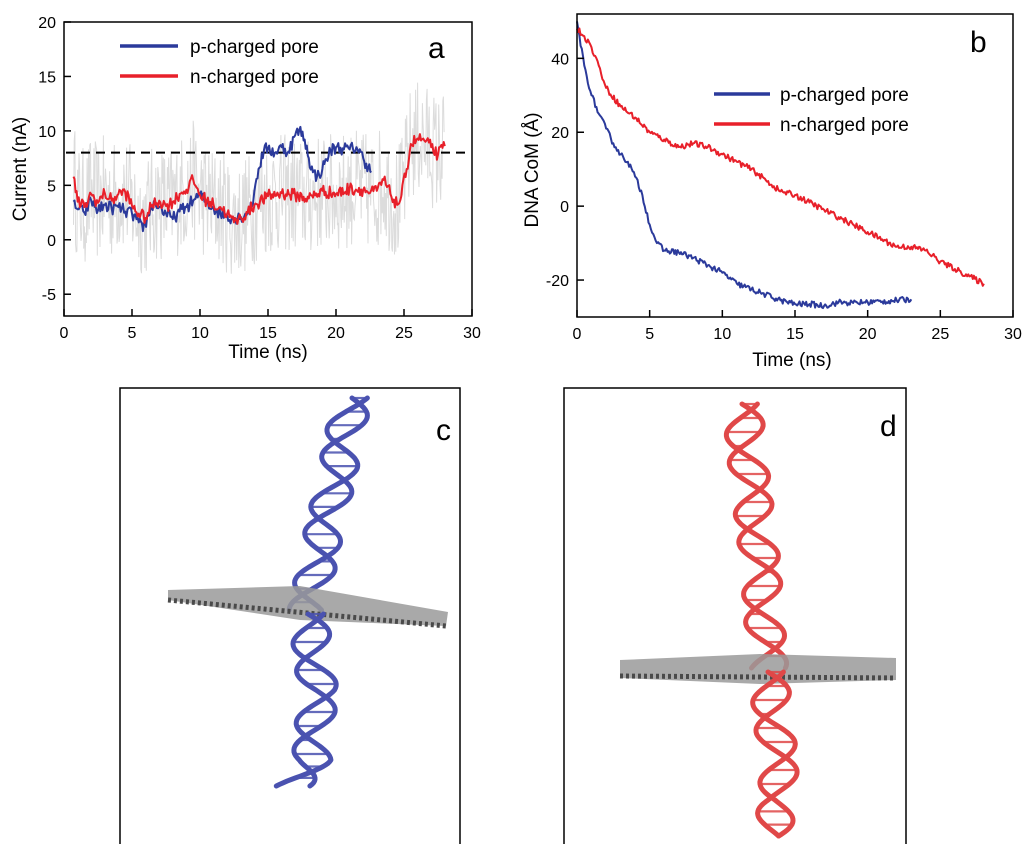 The height and width of the screenshot is (844, 1026). Describe the element at coordinates (744, 165) in the screenshot. I see `series-line-p-charged` at that location.